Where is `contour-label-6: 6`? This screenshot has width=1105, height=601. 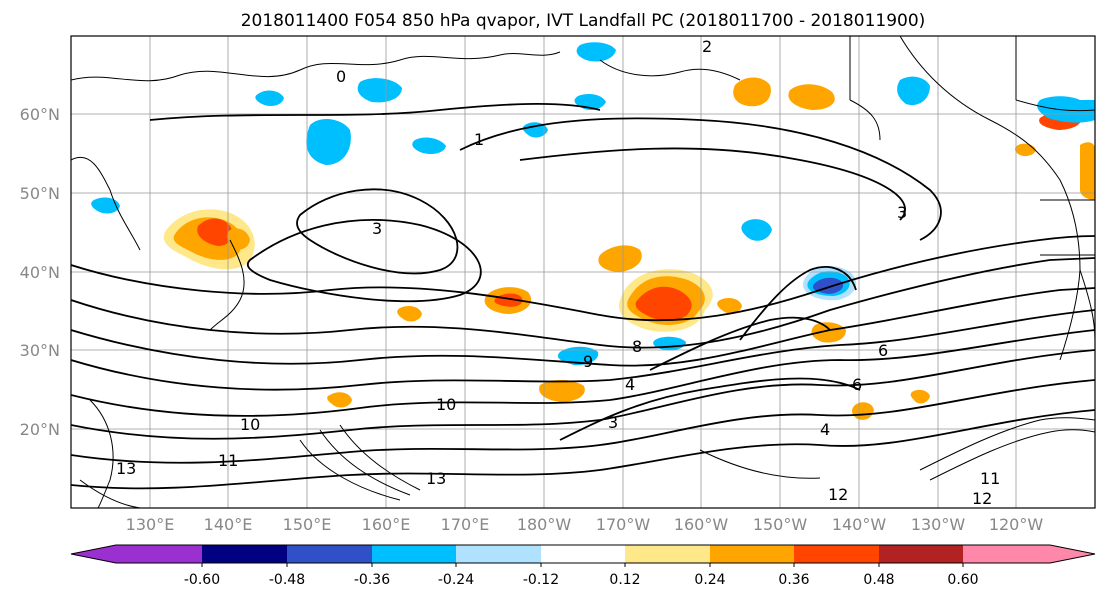 contour-label-6: 6 is located at coordinates (883, 350).